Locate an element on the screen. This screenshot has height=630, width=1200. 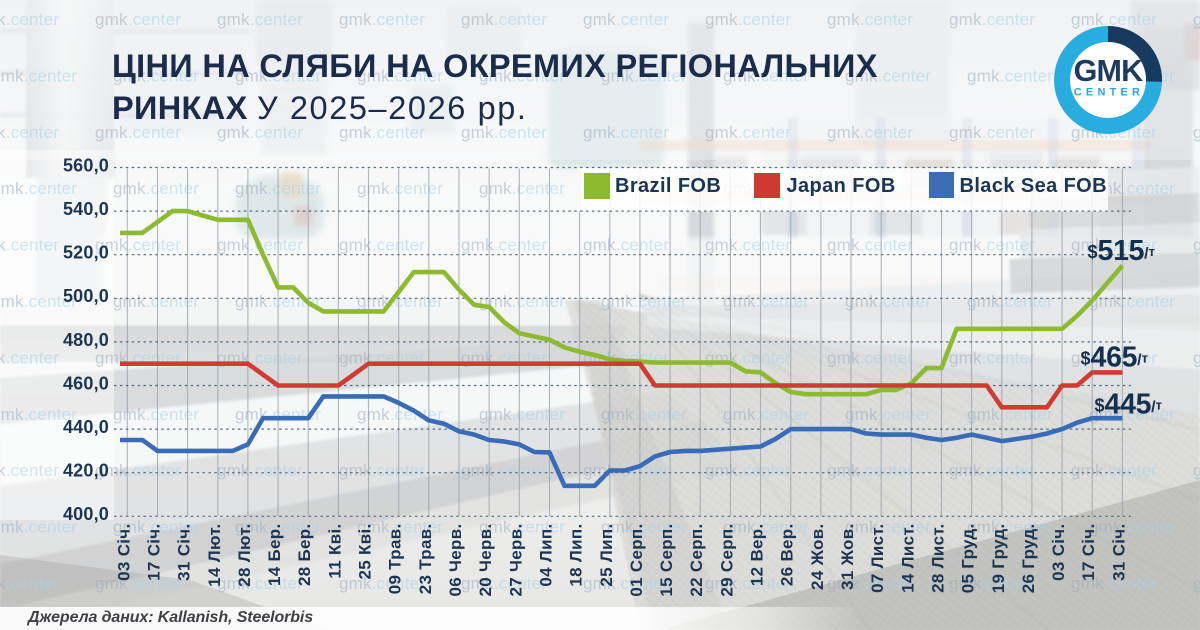
svg-text: 14 Бер. is located at coordinates (274, 555).